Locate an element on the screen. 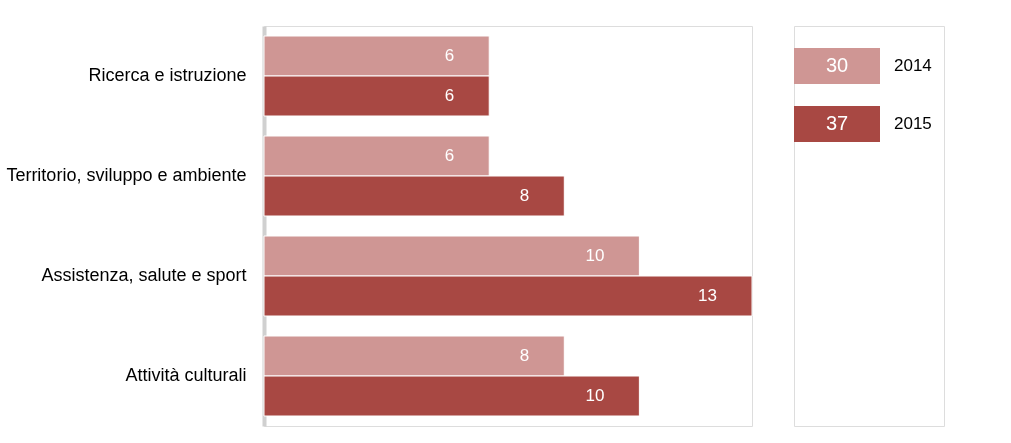 This screenshot has height=443, width=1011. y-tick-label: Territorio, sviluppo e ambiente is located at coordinates (126, 175).